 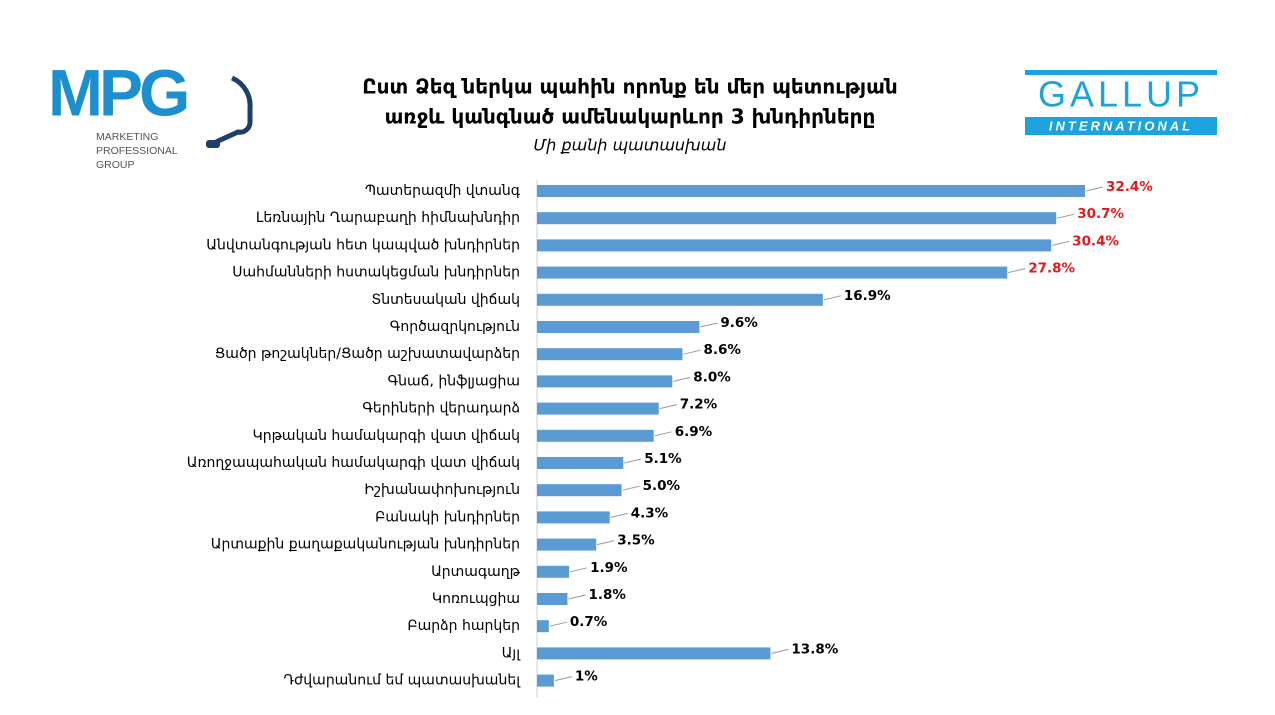 What do you see at coordinates (388, 218) in the screenshot?
I see `y-tick-label: Լեռնային Ղարաբաղի հիմնախնդիր` at bounding box center [388, 218].